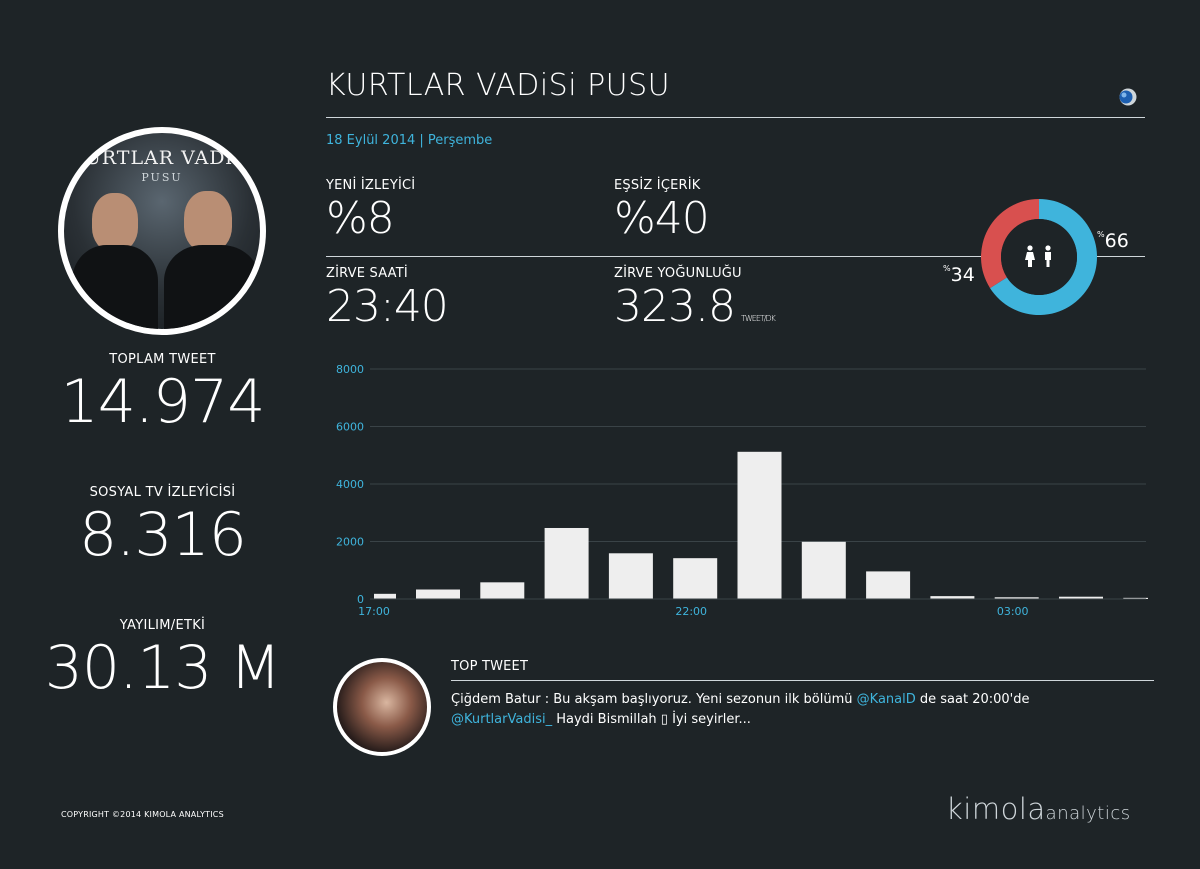  I want to click on tweet-author-avatar, so click(382, 707).